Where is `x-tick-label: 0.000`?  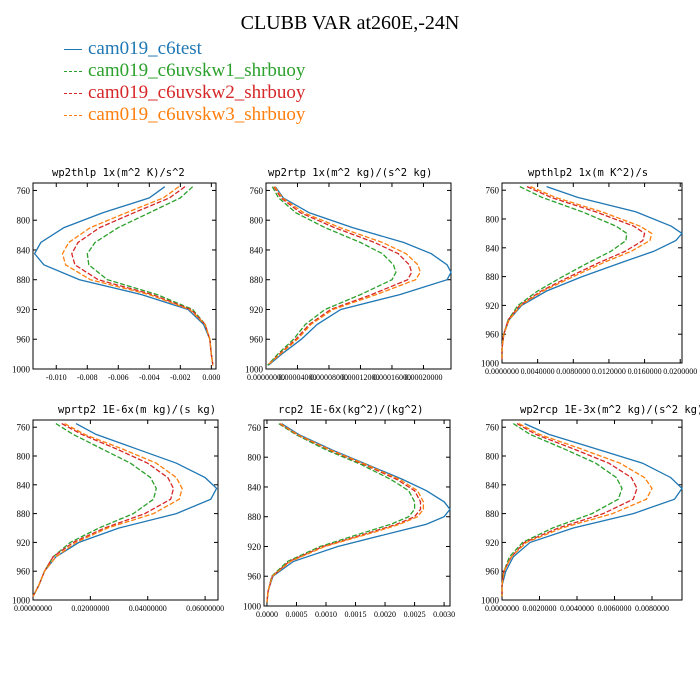
x-tick-label: 0.000 is located at coordinates (211, 377).